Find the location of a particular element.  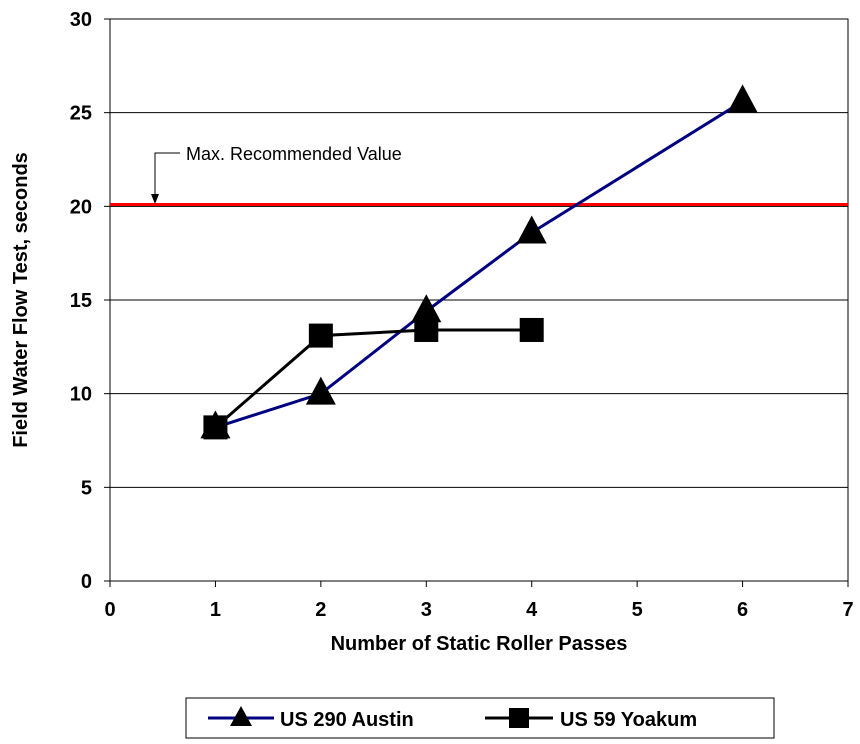

y-tick-label: 0 is located at coordinates (86, 582).